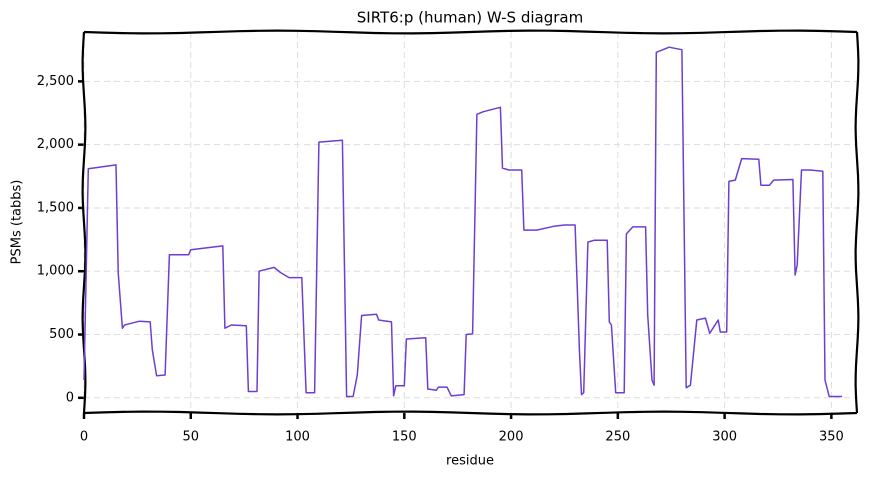 The height and width of the screenshot is (481, 869). Describe the element at coordinates (831, 437) in the screenshot. I see `x-tick-label: 350` at that location.